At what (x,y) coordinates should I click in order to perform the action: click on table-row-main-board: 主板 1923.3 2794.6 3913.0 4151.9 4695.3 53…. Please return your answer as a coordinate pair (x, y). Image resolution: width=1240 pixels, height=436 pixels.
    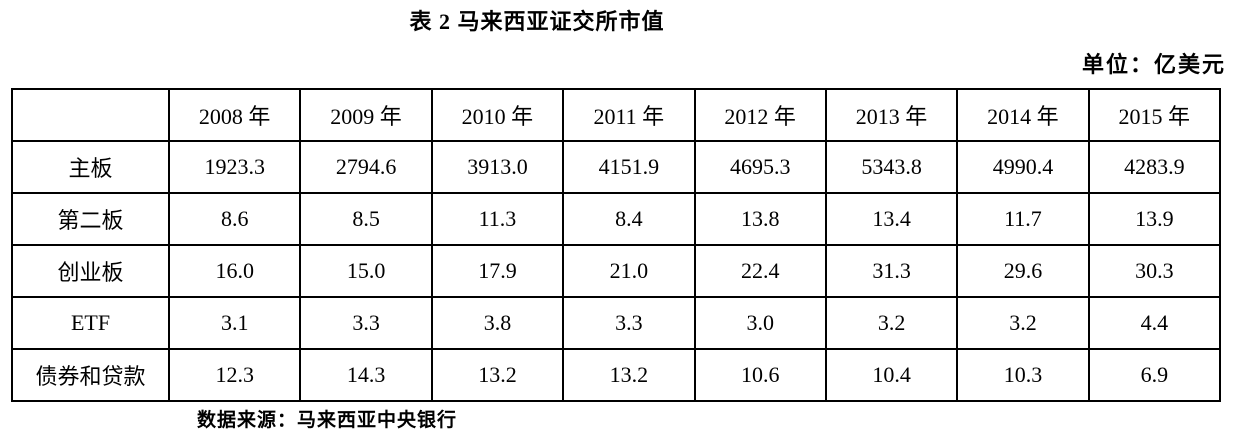
    Looking at the image, I should click on (616, 167).